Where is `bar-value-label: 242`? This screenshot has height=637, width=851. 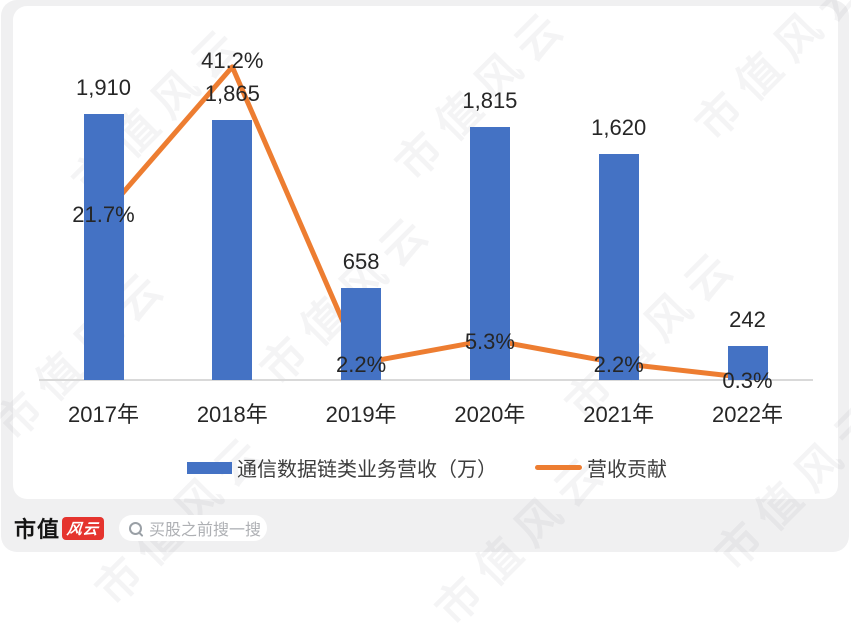
bar-value-label: 242 is located at coordinates (747, 319).